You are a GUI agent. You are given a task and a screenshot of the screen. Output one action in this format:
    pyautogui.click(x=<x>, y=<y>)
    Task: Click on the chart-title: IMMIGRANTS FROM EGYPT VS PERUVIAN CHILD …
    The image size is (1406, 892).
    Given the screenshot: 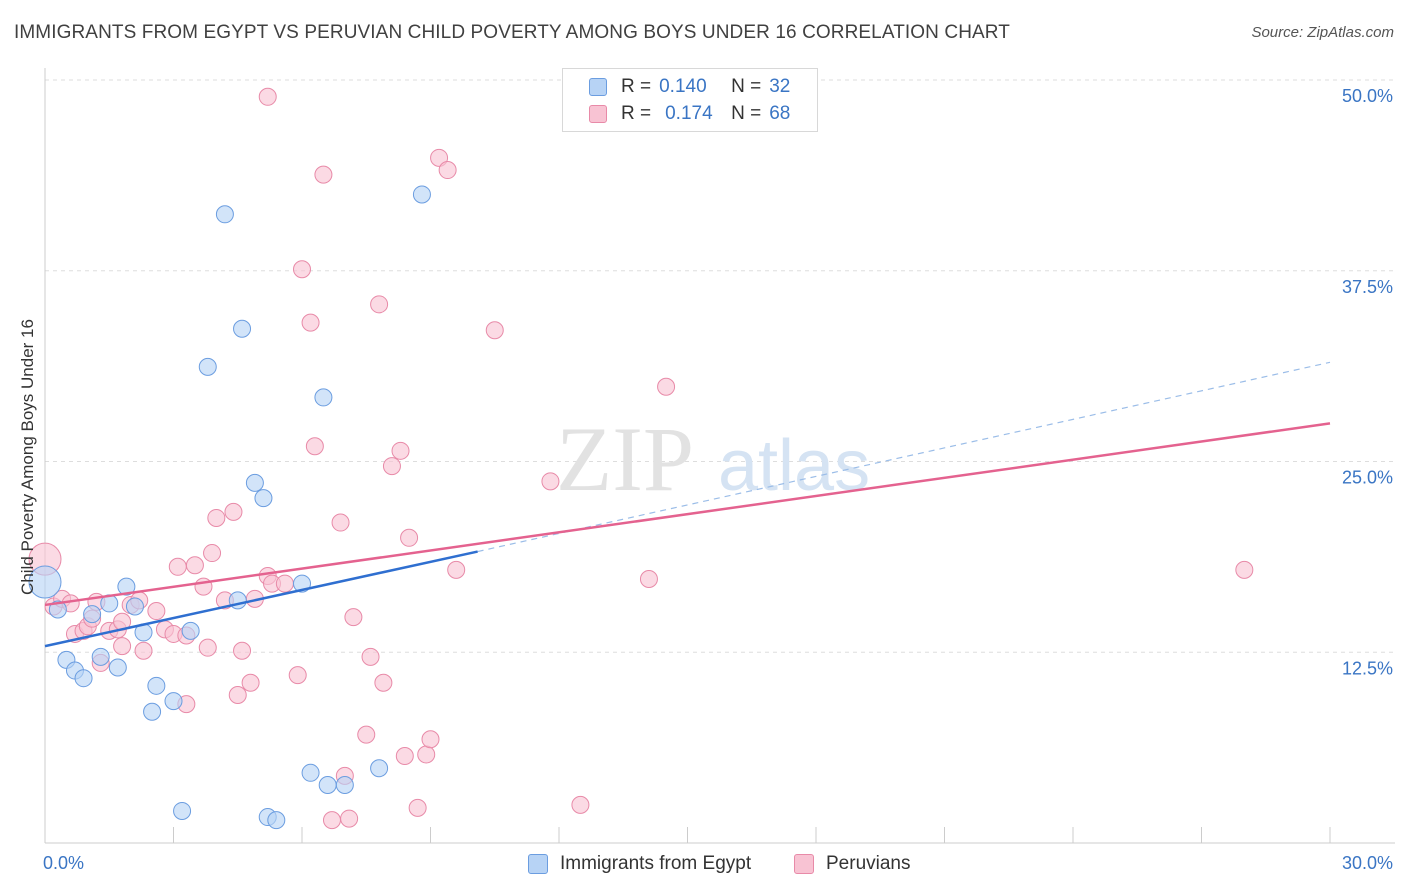 What is the action you would take?
    pyautogui.click(x=512, y=32)
    